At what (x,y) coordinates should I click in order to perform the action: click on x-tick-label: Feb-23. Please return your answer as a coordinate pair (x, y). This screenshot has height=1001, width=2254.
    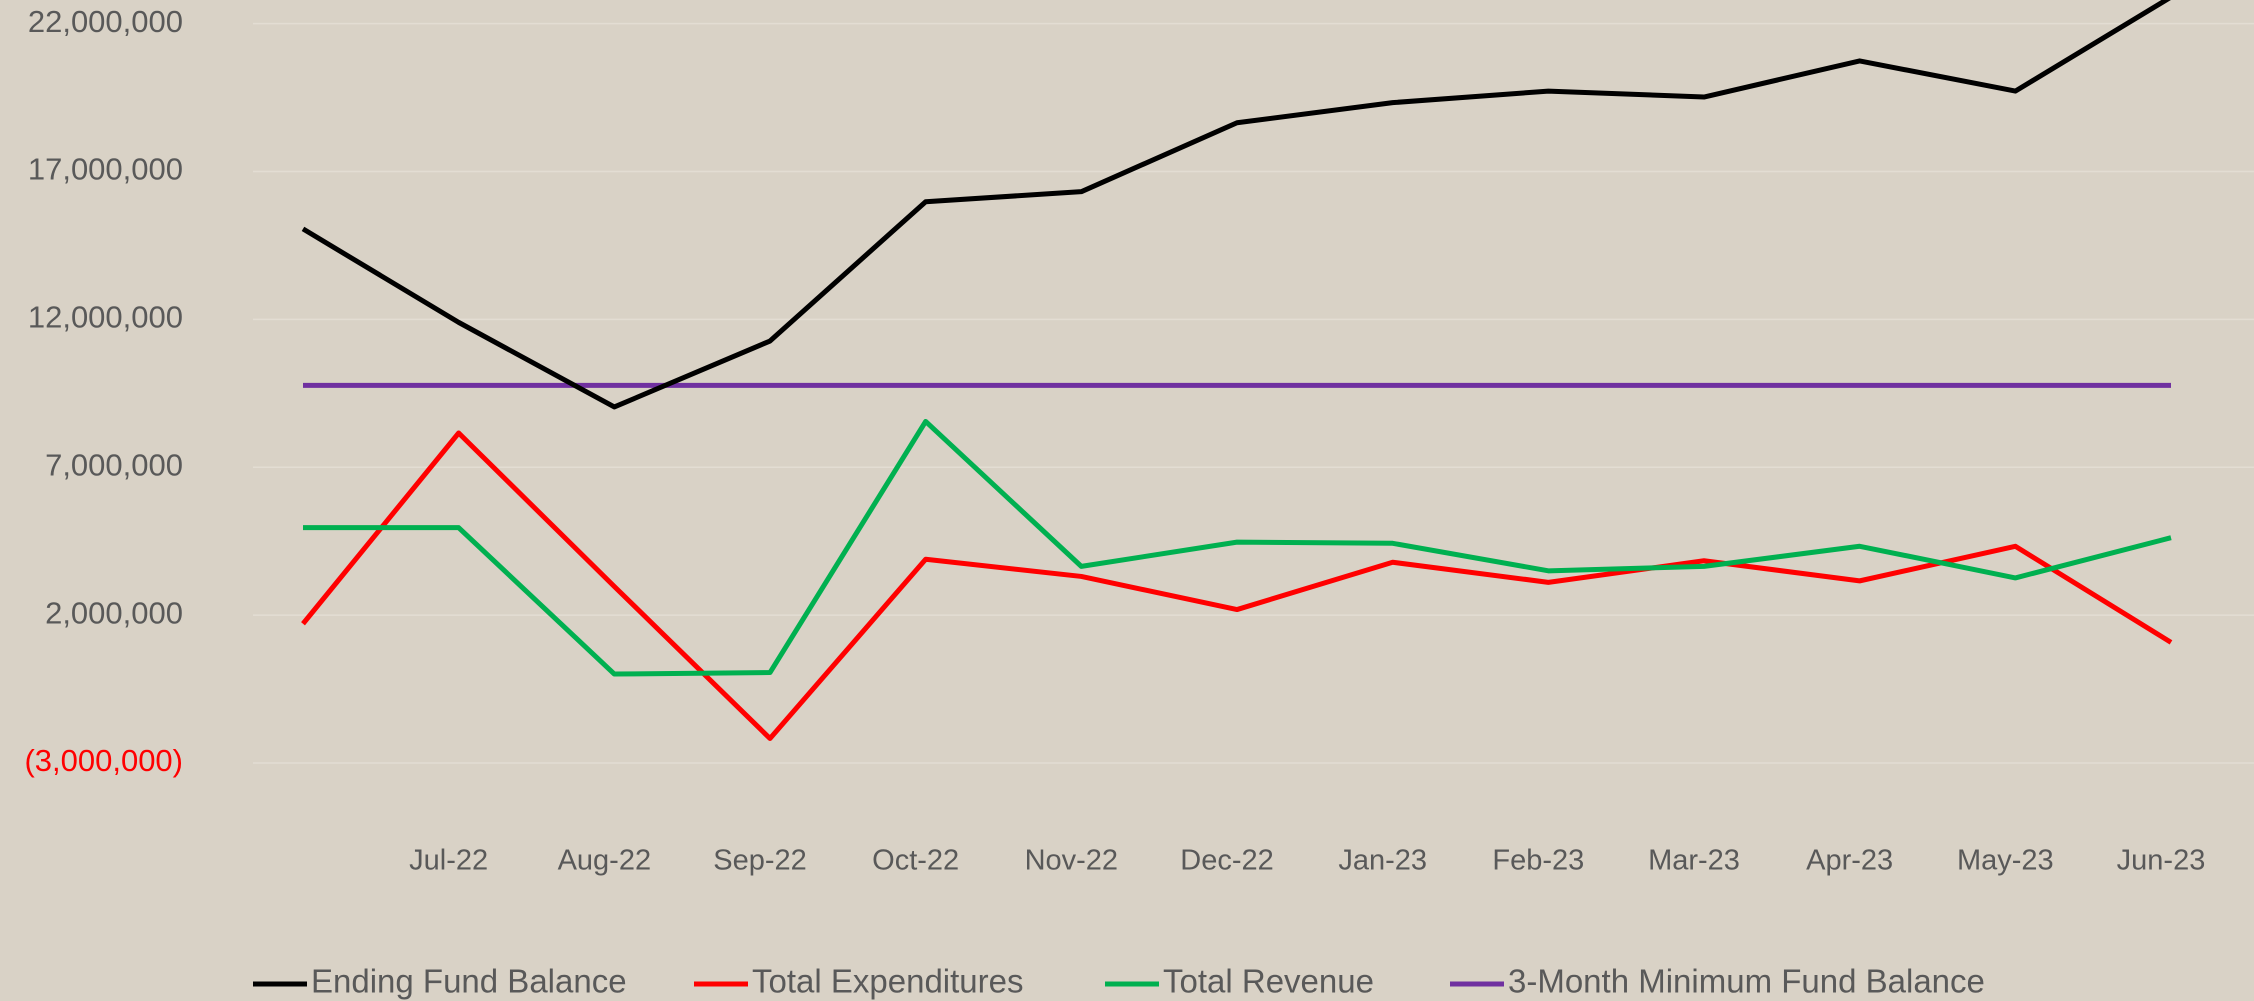
    Looking at the image, I should click on (1538, 861).